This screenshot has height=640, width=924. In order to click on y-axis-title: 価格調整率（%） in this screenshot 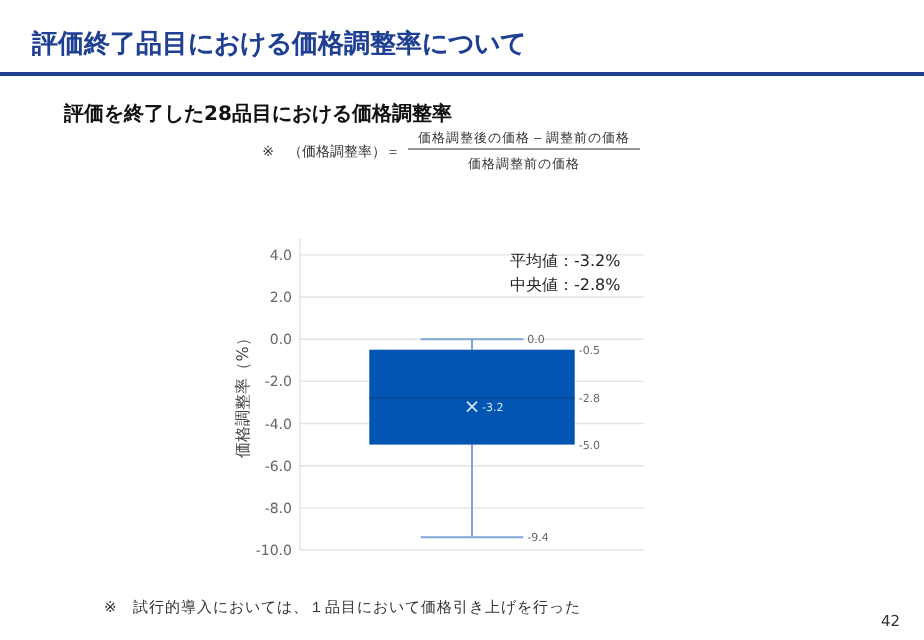, I will do `click(243, 394)`.